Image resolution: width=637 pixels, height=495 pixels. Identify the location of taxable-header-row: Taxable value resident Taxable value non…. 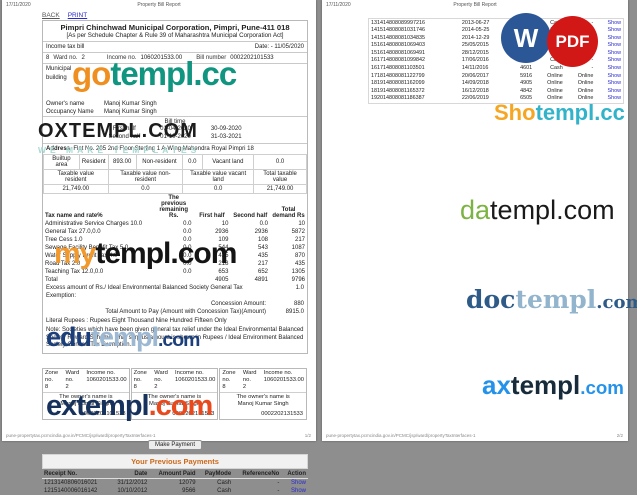
(175, 177).